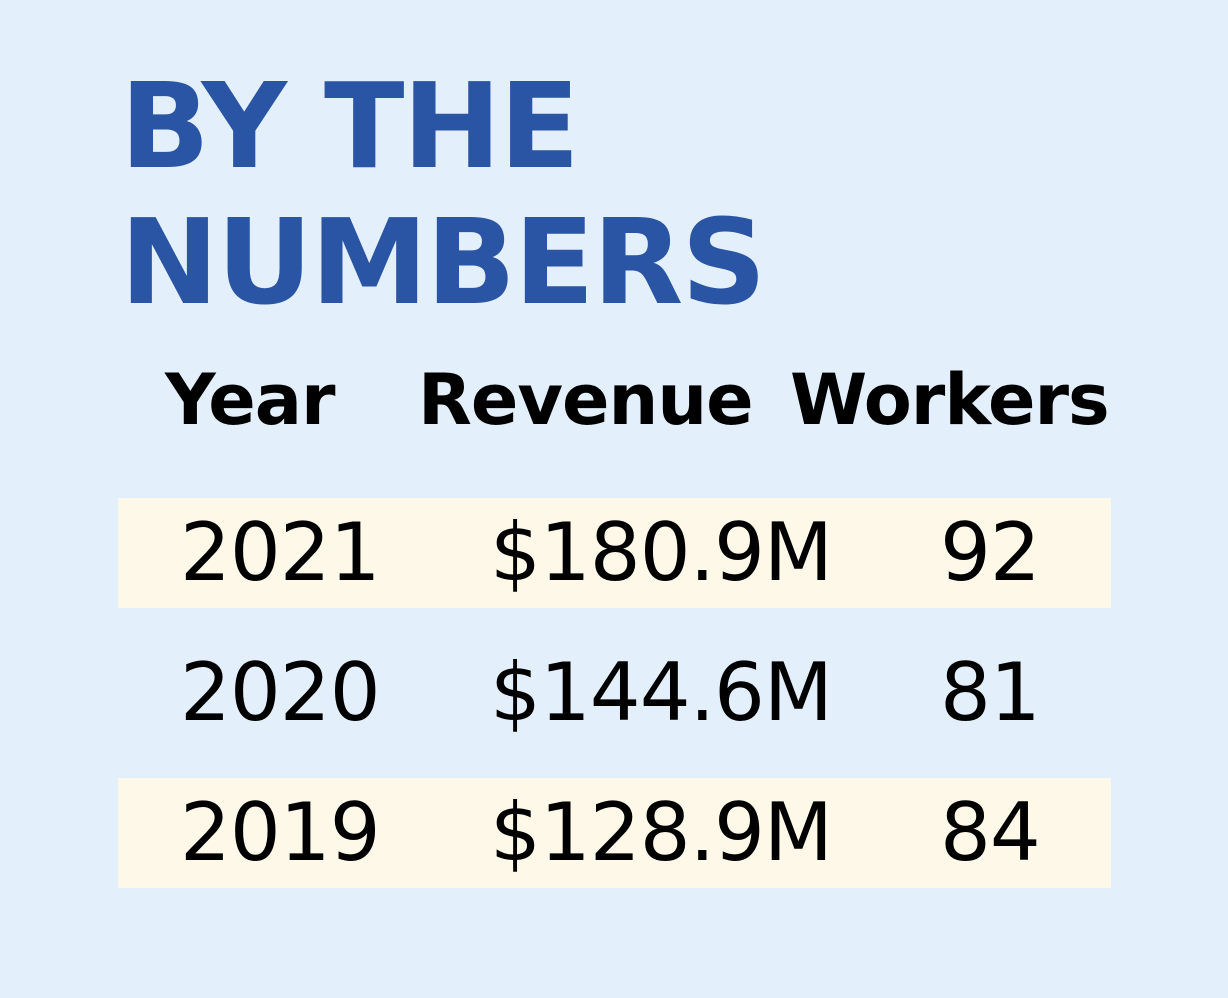  Describe the element at coordinates (280, 832) in the screenshot. I see `year-cell: 2019` at that location.